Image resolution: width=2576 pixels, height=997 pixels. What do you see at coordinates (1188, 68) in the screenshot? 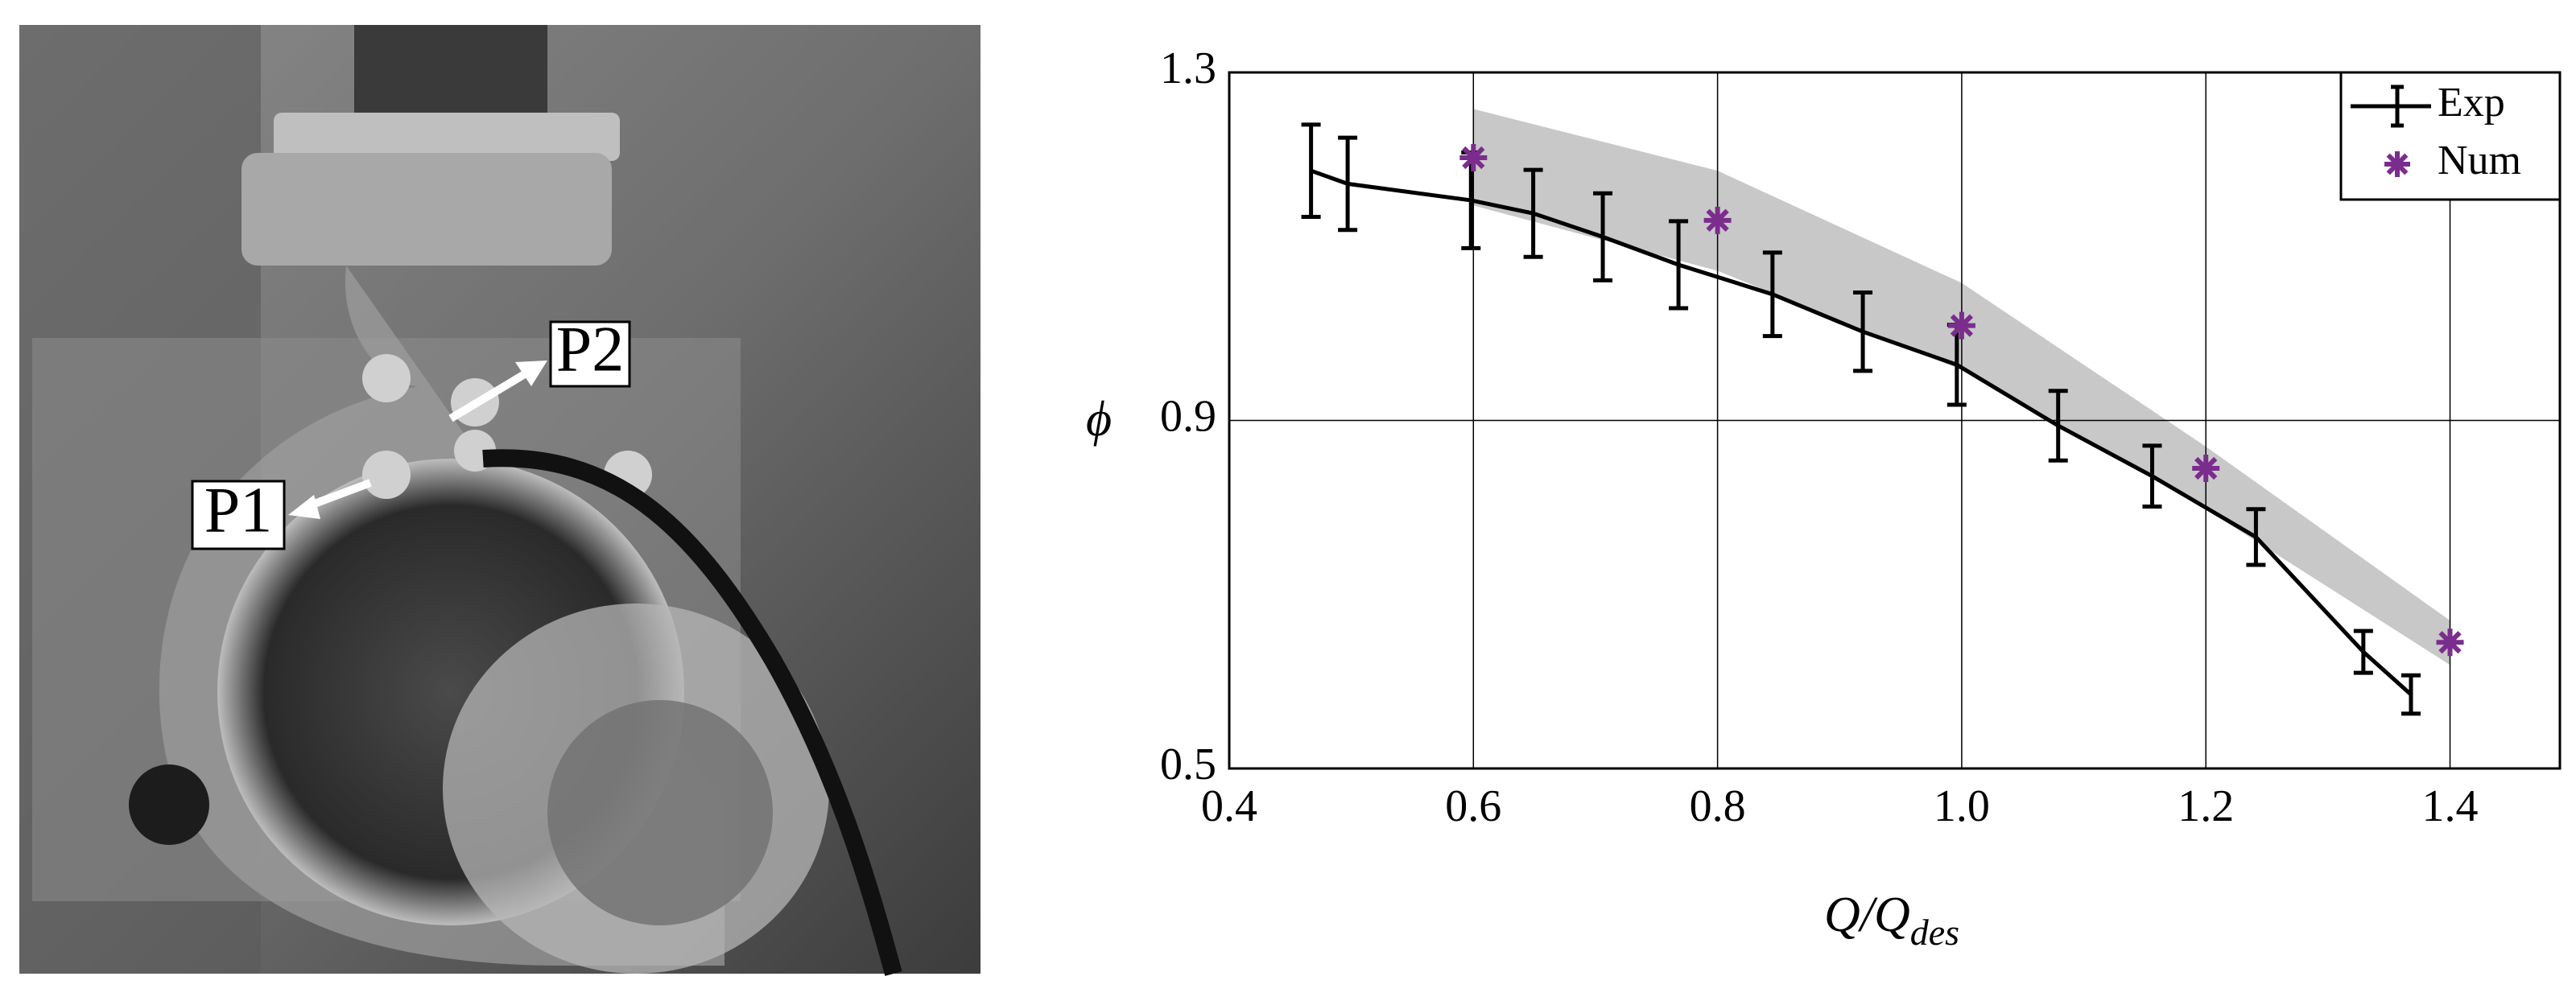
I see `y-tick-label: 1.3` at bounding box center [1188, 68].